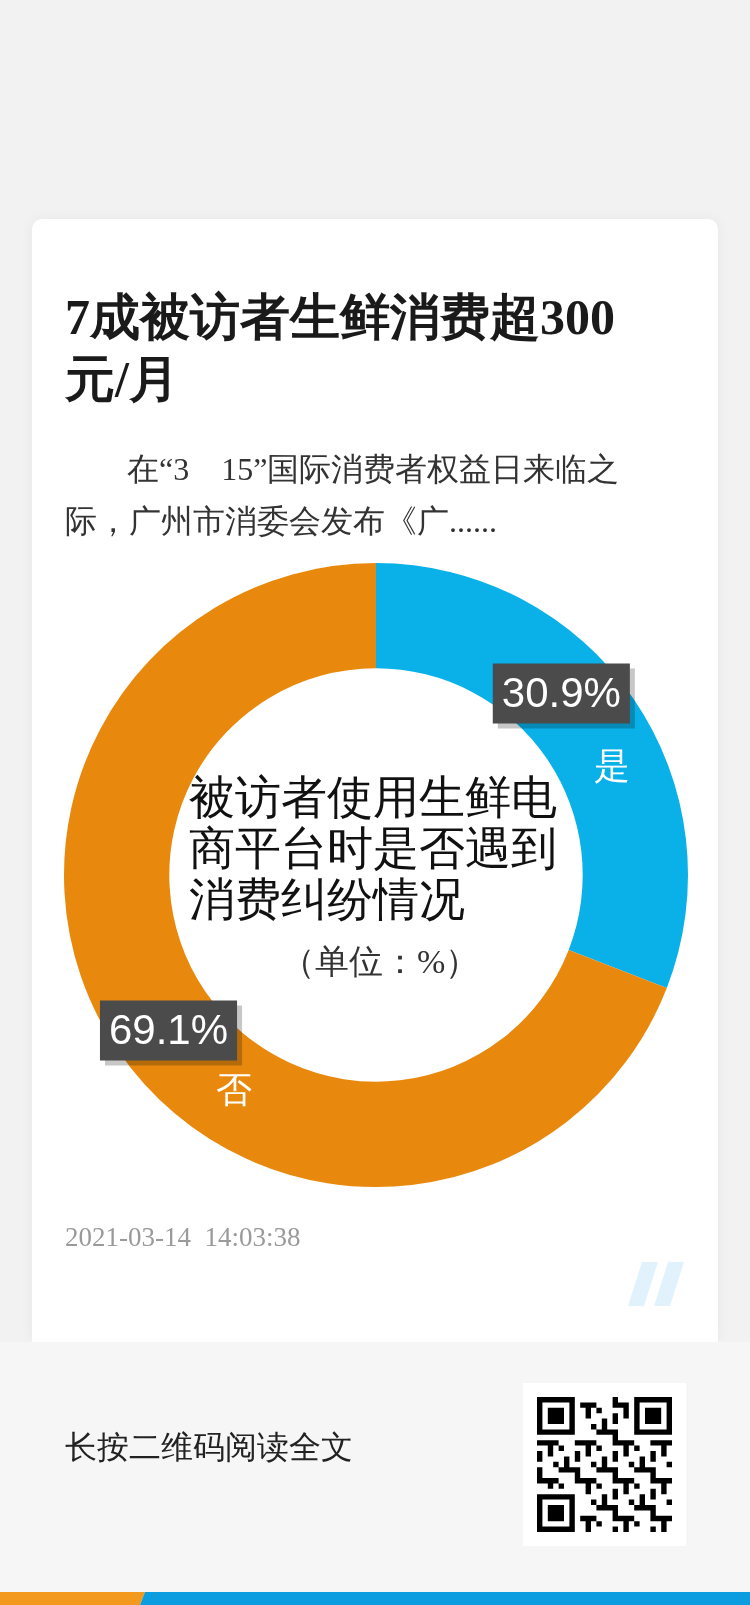  I want to click on slice-label: 是, so click(612, 765).